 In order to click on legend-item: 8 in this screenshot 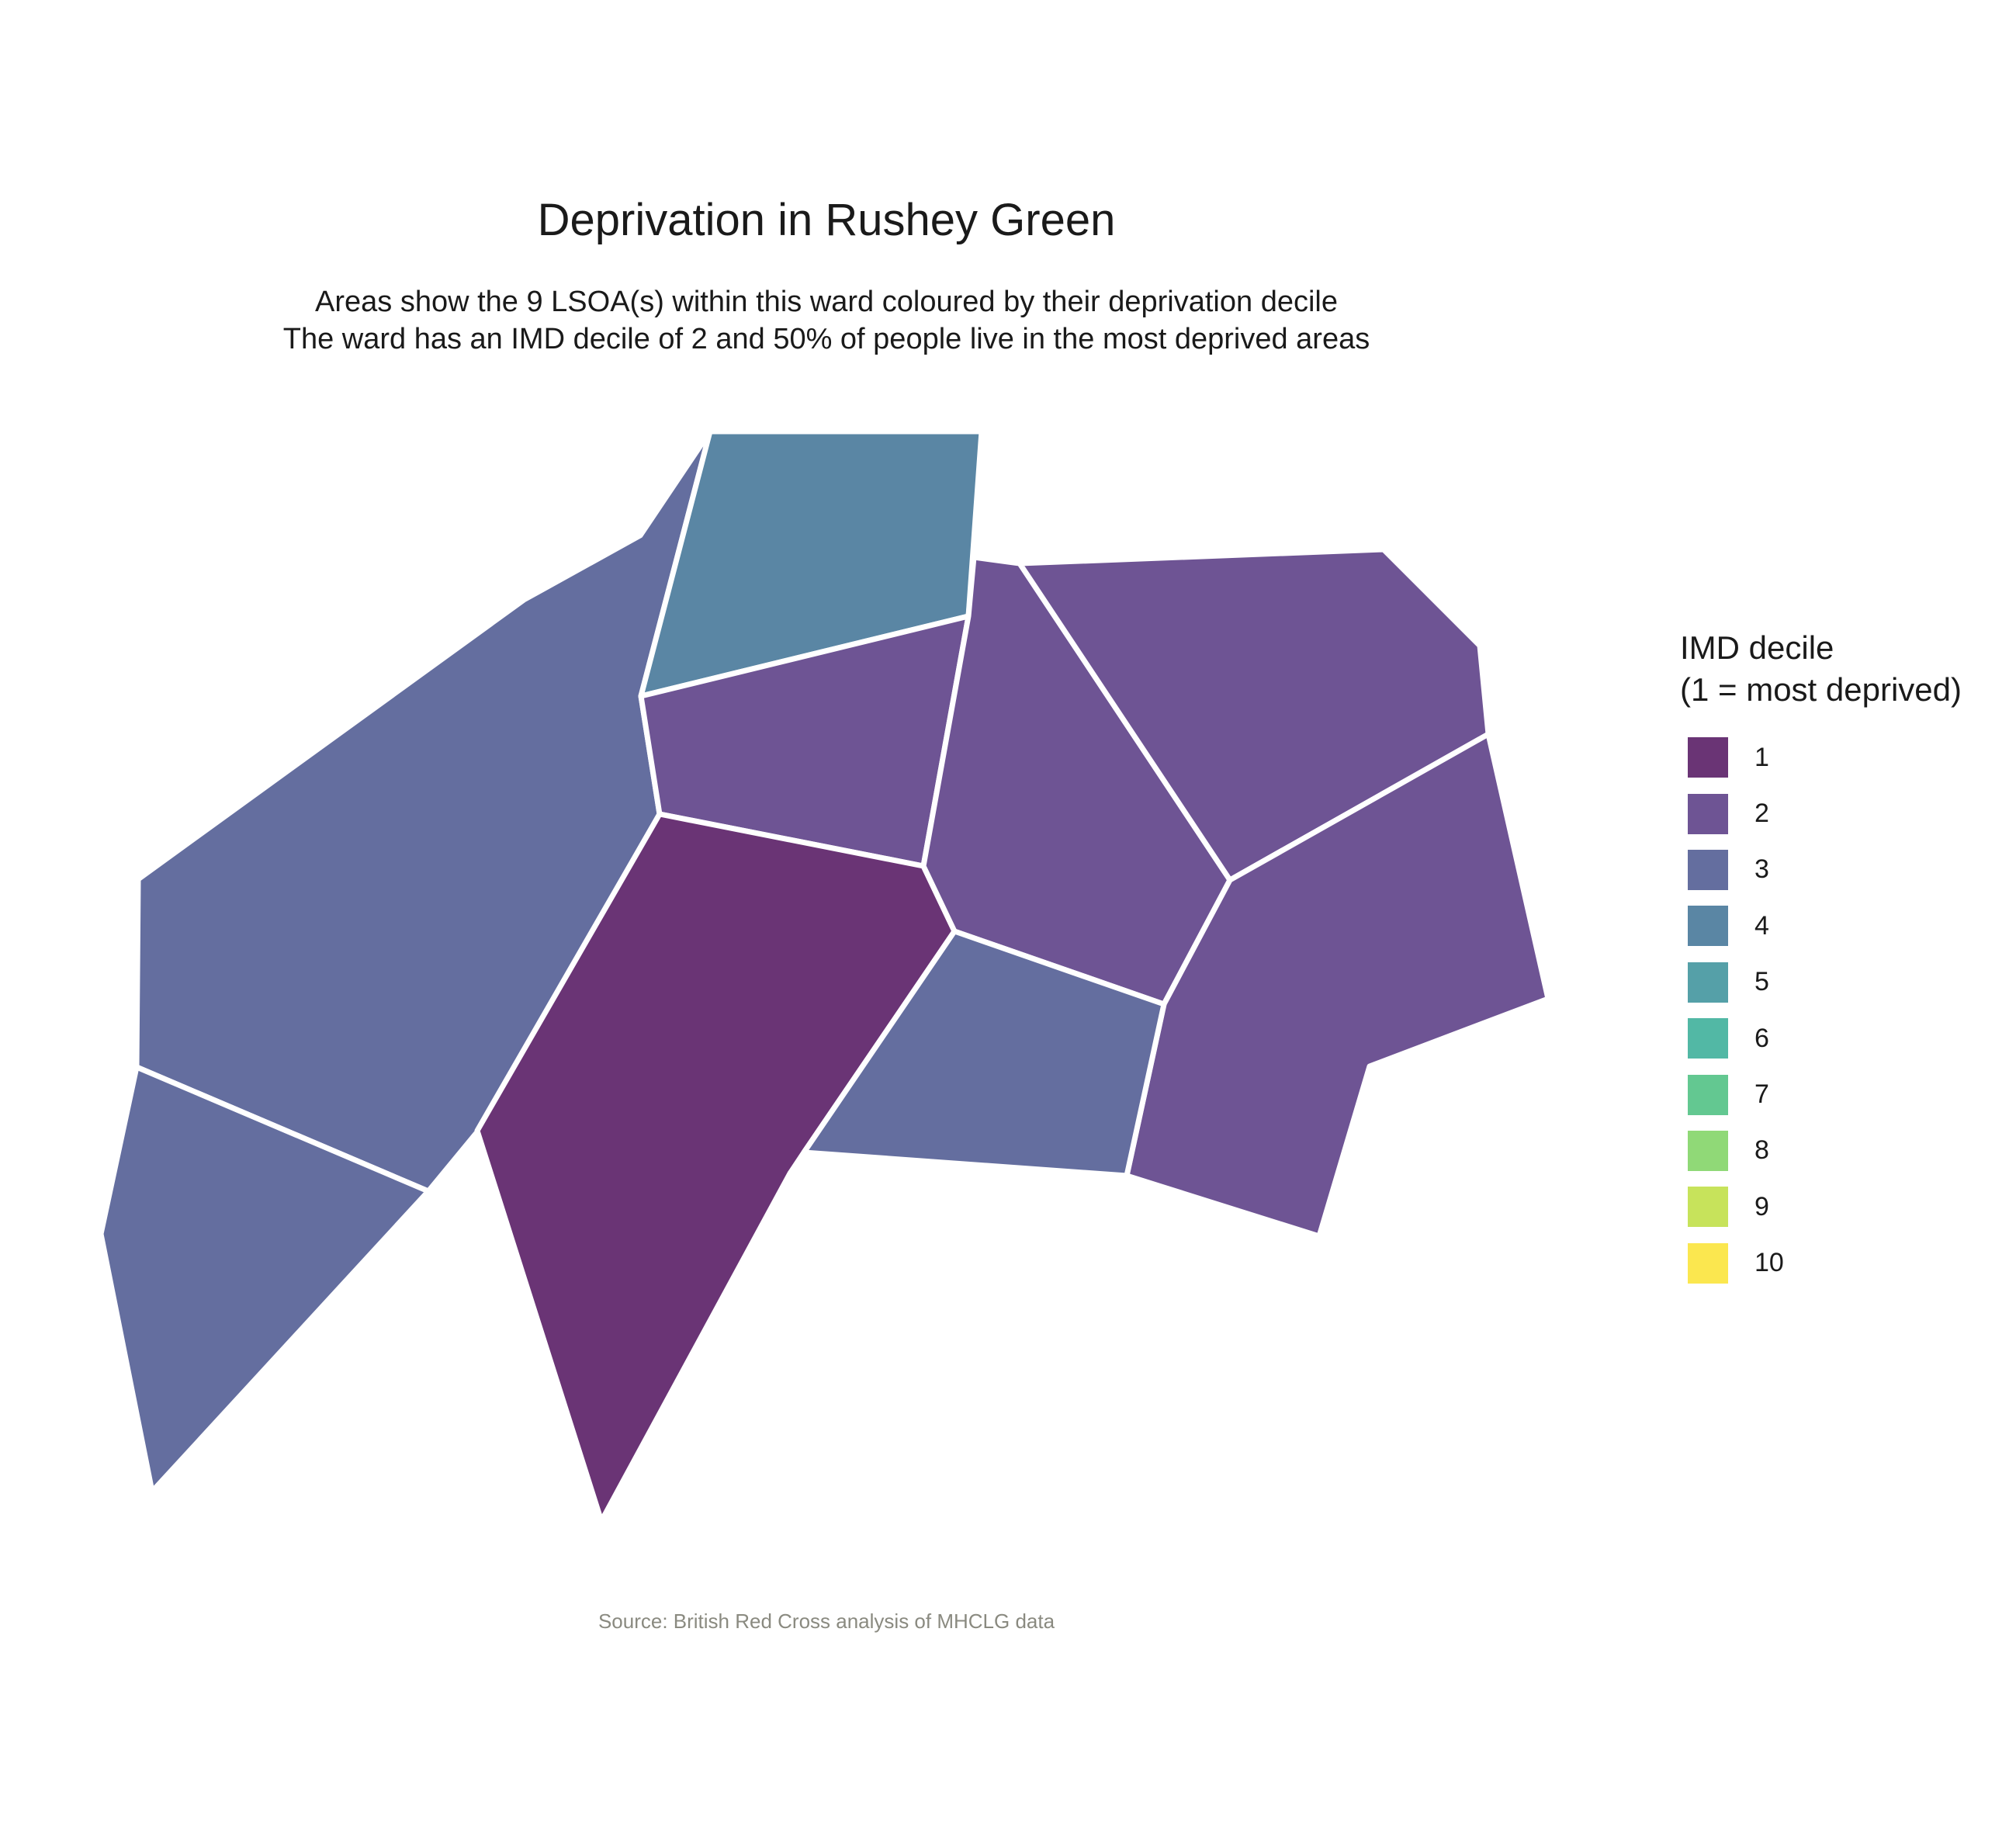, I will do `click(1821, 1151)`.